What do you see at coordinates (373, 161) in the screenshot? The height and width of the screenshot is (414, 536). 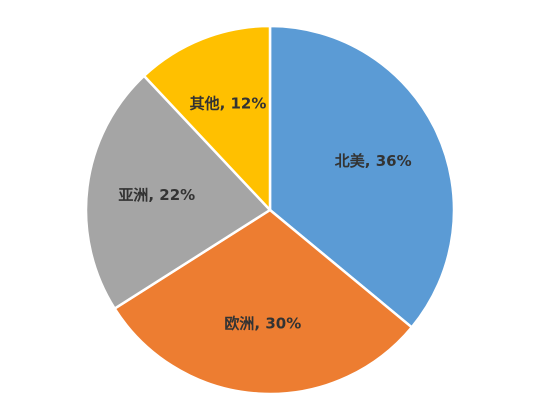 I see `pie-slice-label-0: 北美, 36%` at bounding box center [373, 161].